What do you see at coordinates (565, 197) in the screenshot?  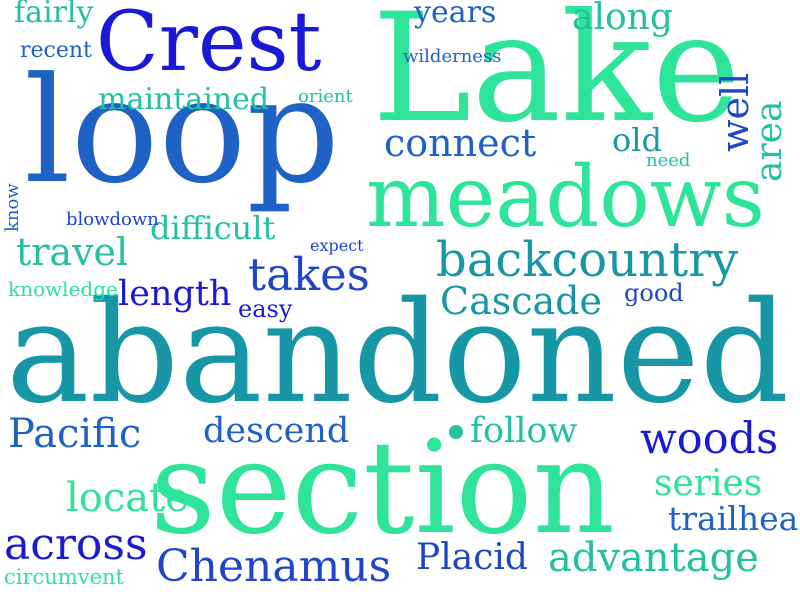 I see `word-meadows: meadows` at bounding box center [565, 197].